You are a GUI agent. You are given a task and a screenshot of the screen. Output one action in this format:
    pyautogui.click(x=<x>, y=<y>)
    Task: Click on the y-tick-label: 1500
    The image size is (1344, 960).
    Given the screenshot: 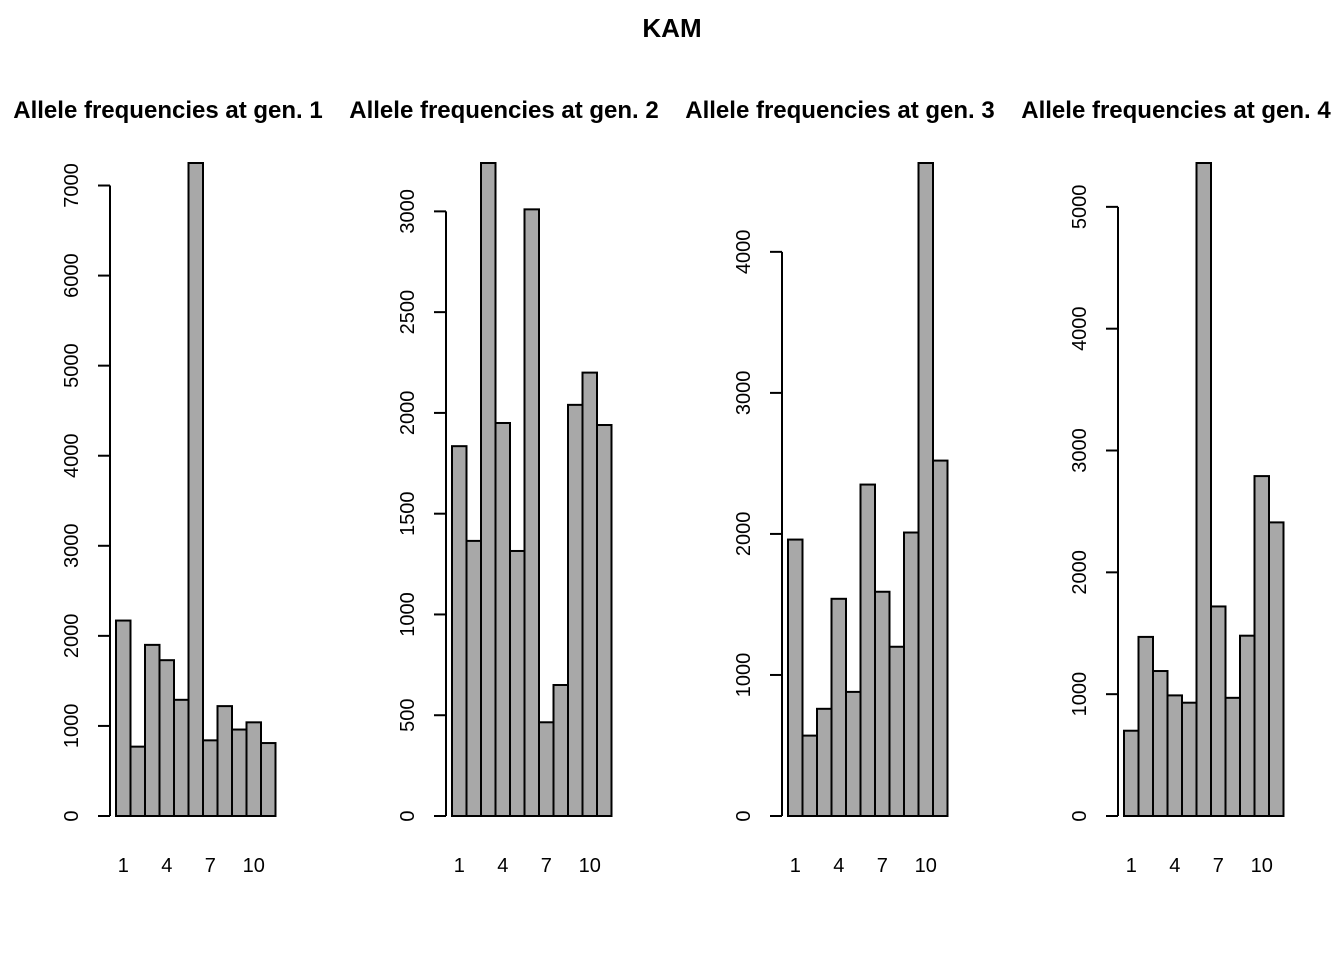 What is the action you would take?
    pyautogui.click(x=408, y=513)
    